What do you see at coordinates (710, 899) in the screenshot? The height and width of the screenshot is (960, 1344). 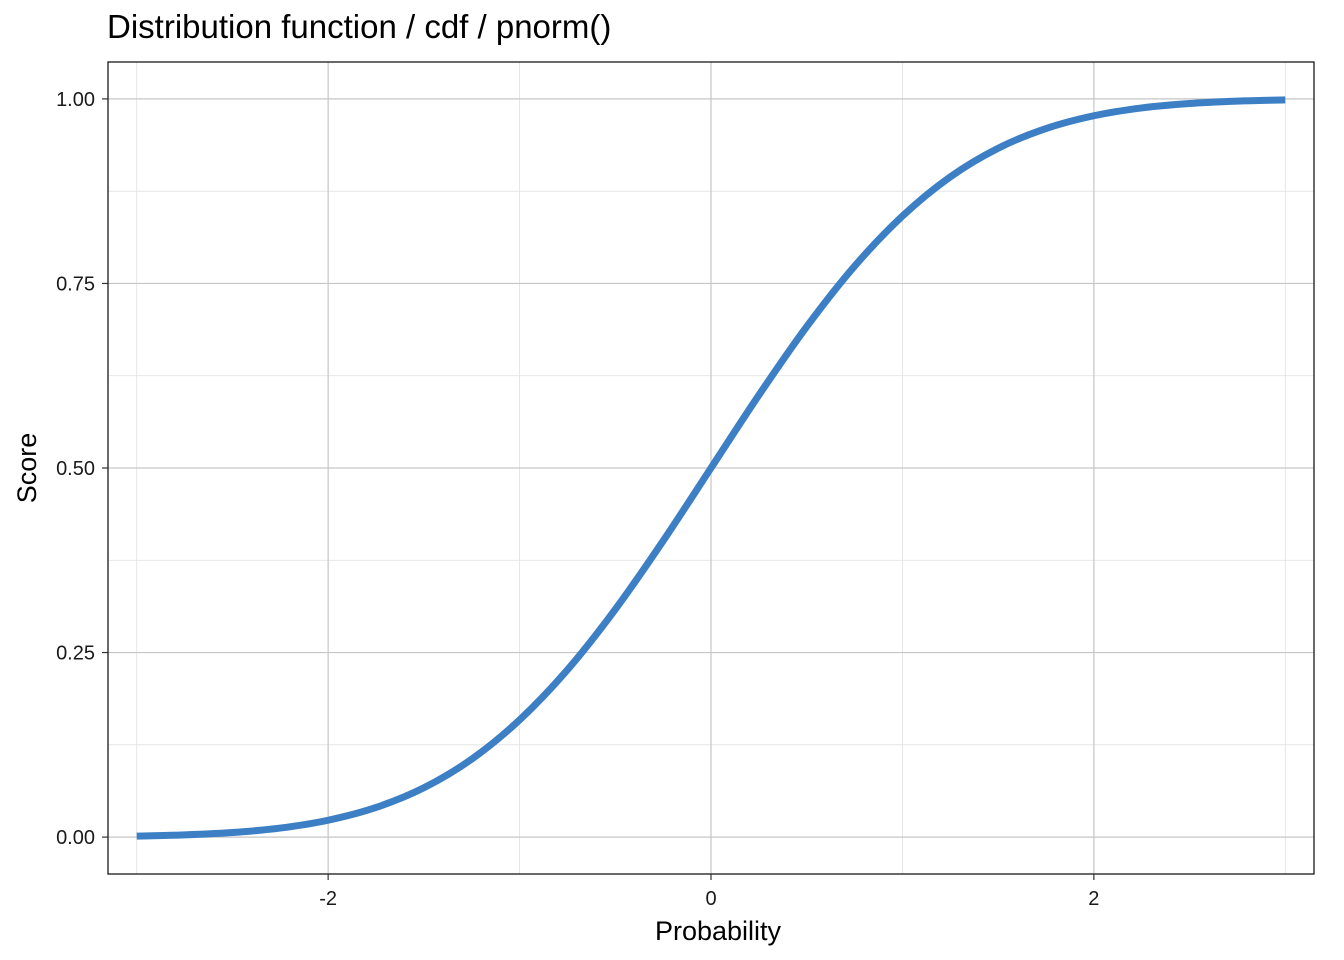 I see `x-tick-label: 0` at bounding box center [710, 899].